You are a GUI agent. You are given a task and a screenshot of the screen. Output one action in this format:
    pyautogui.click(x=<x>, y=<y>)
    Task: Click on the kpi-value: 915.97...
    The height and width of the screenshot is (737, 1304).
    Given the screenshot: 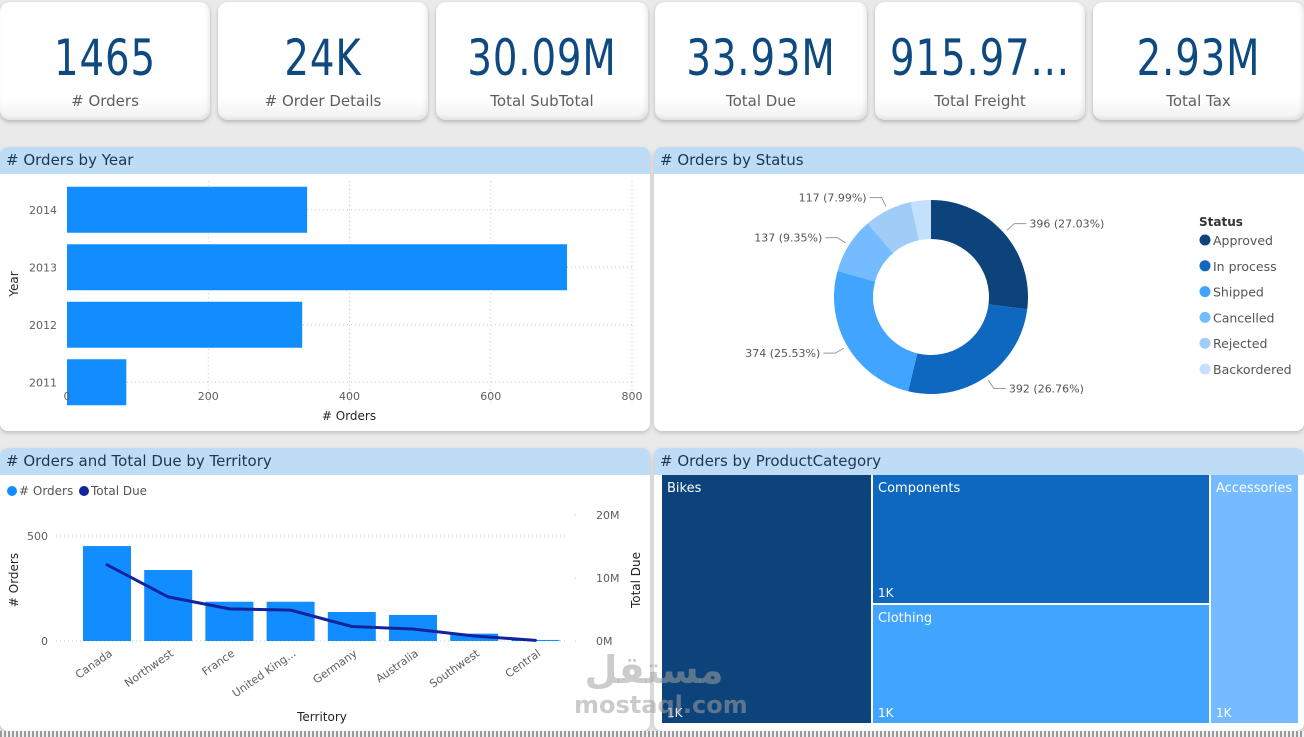 What is the action you would take?
    pyautogui.click(x=980, y=58)
    